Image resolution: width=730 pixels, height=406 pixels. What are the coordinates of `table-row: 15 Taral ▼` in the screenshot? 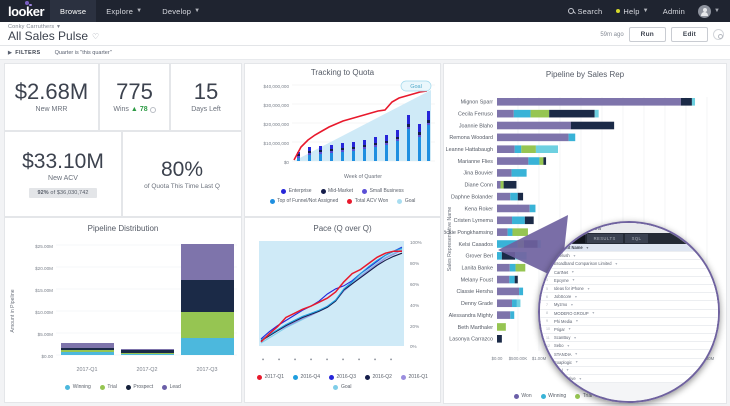 It's located at (629, 370).